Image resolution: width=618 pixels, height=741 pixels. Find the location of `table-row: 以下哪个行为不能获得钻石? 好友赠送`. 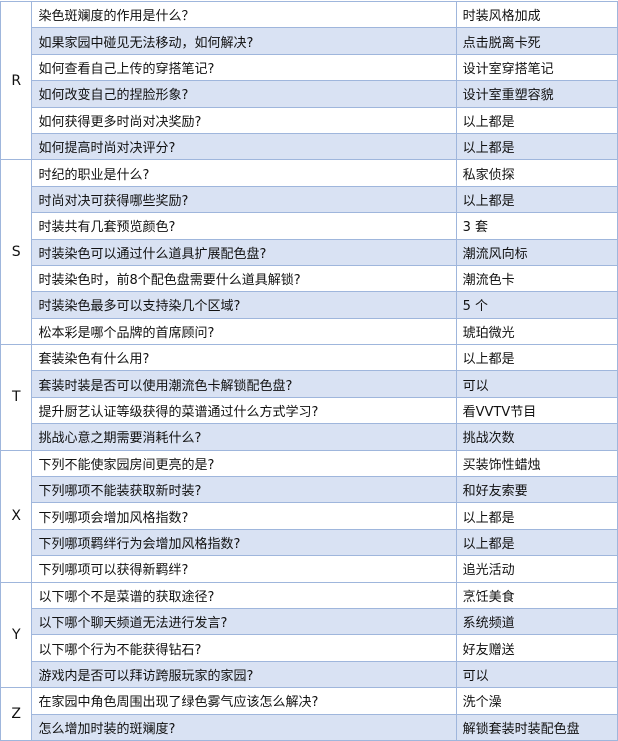

table-row: 以下哪个行为不能获得钻石? 好友赠送 is located at coordinates (309, 648).